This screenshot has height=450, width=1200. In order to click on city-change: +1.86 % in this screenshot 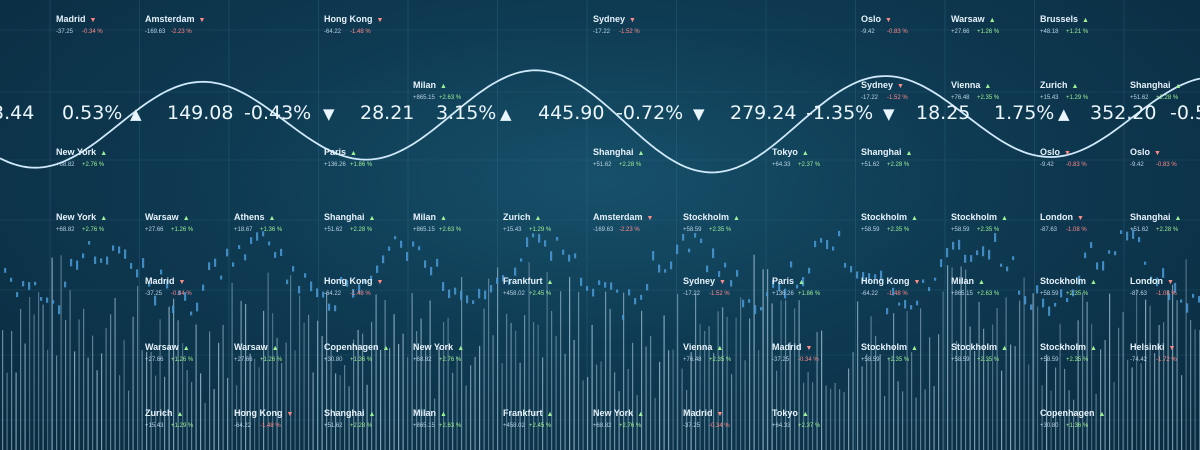, I will do `click(361, 165)`.